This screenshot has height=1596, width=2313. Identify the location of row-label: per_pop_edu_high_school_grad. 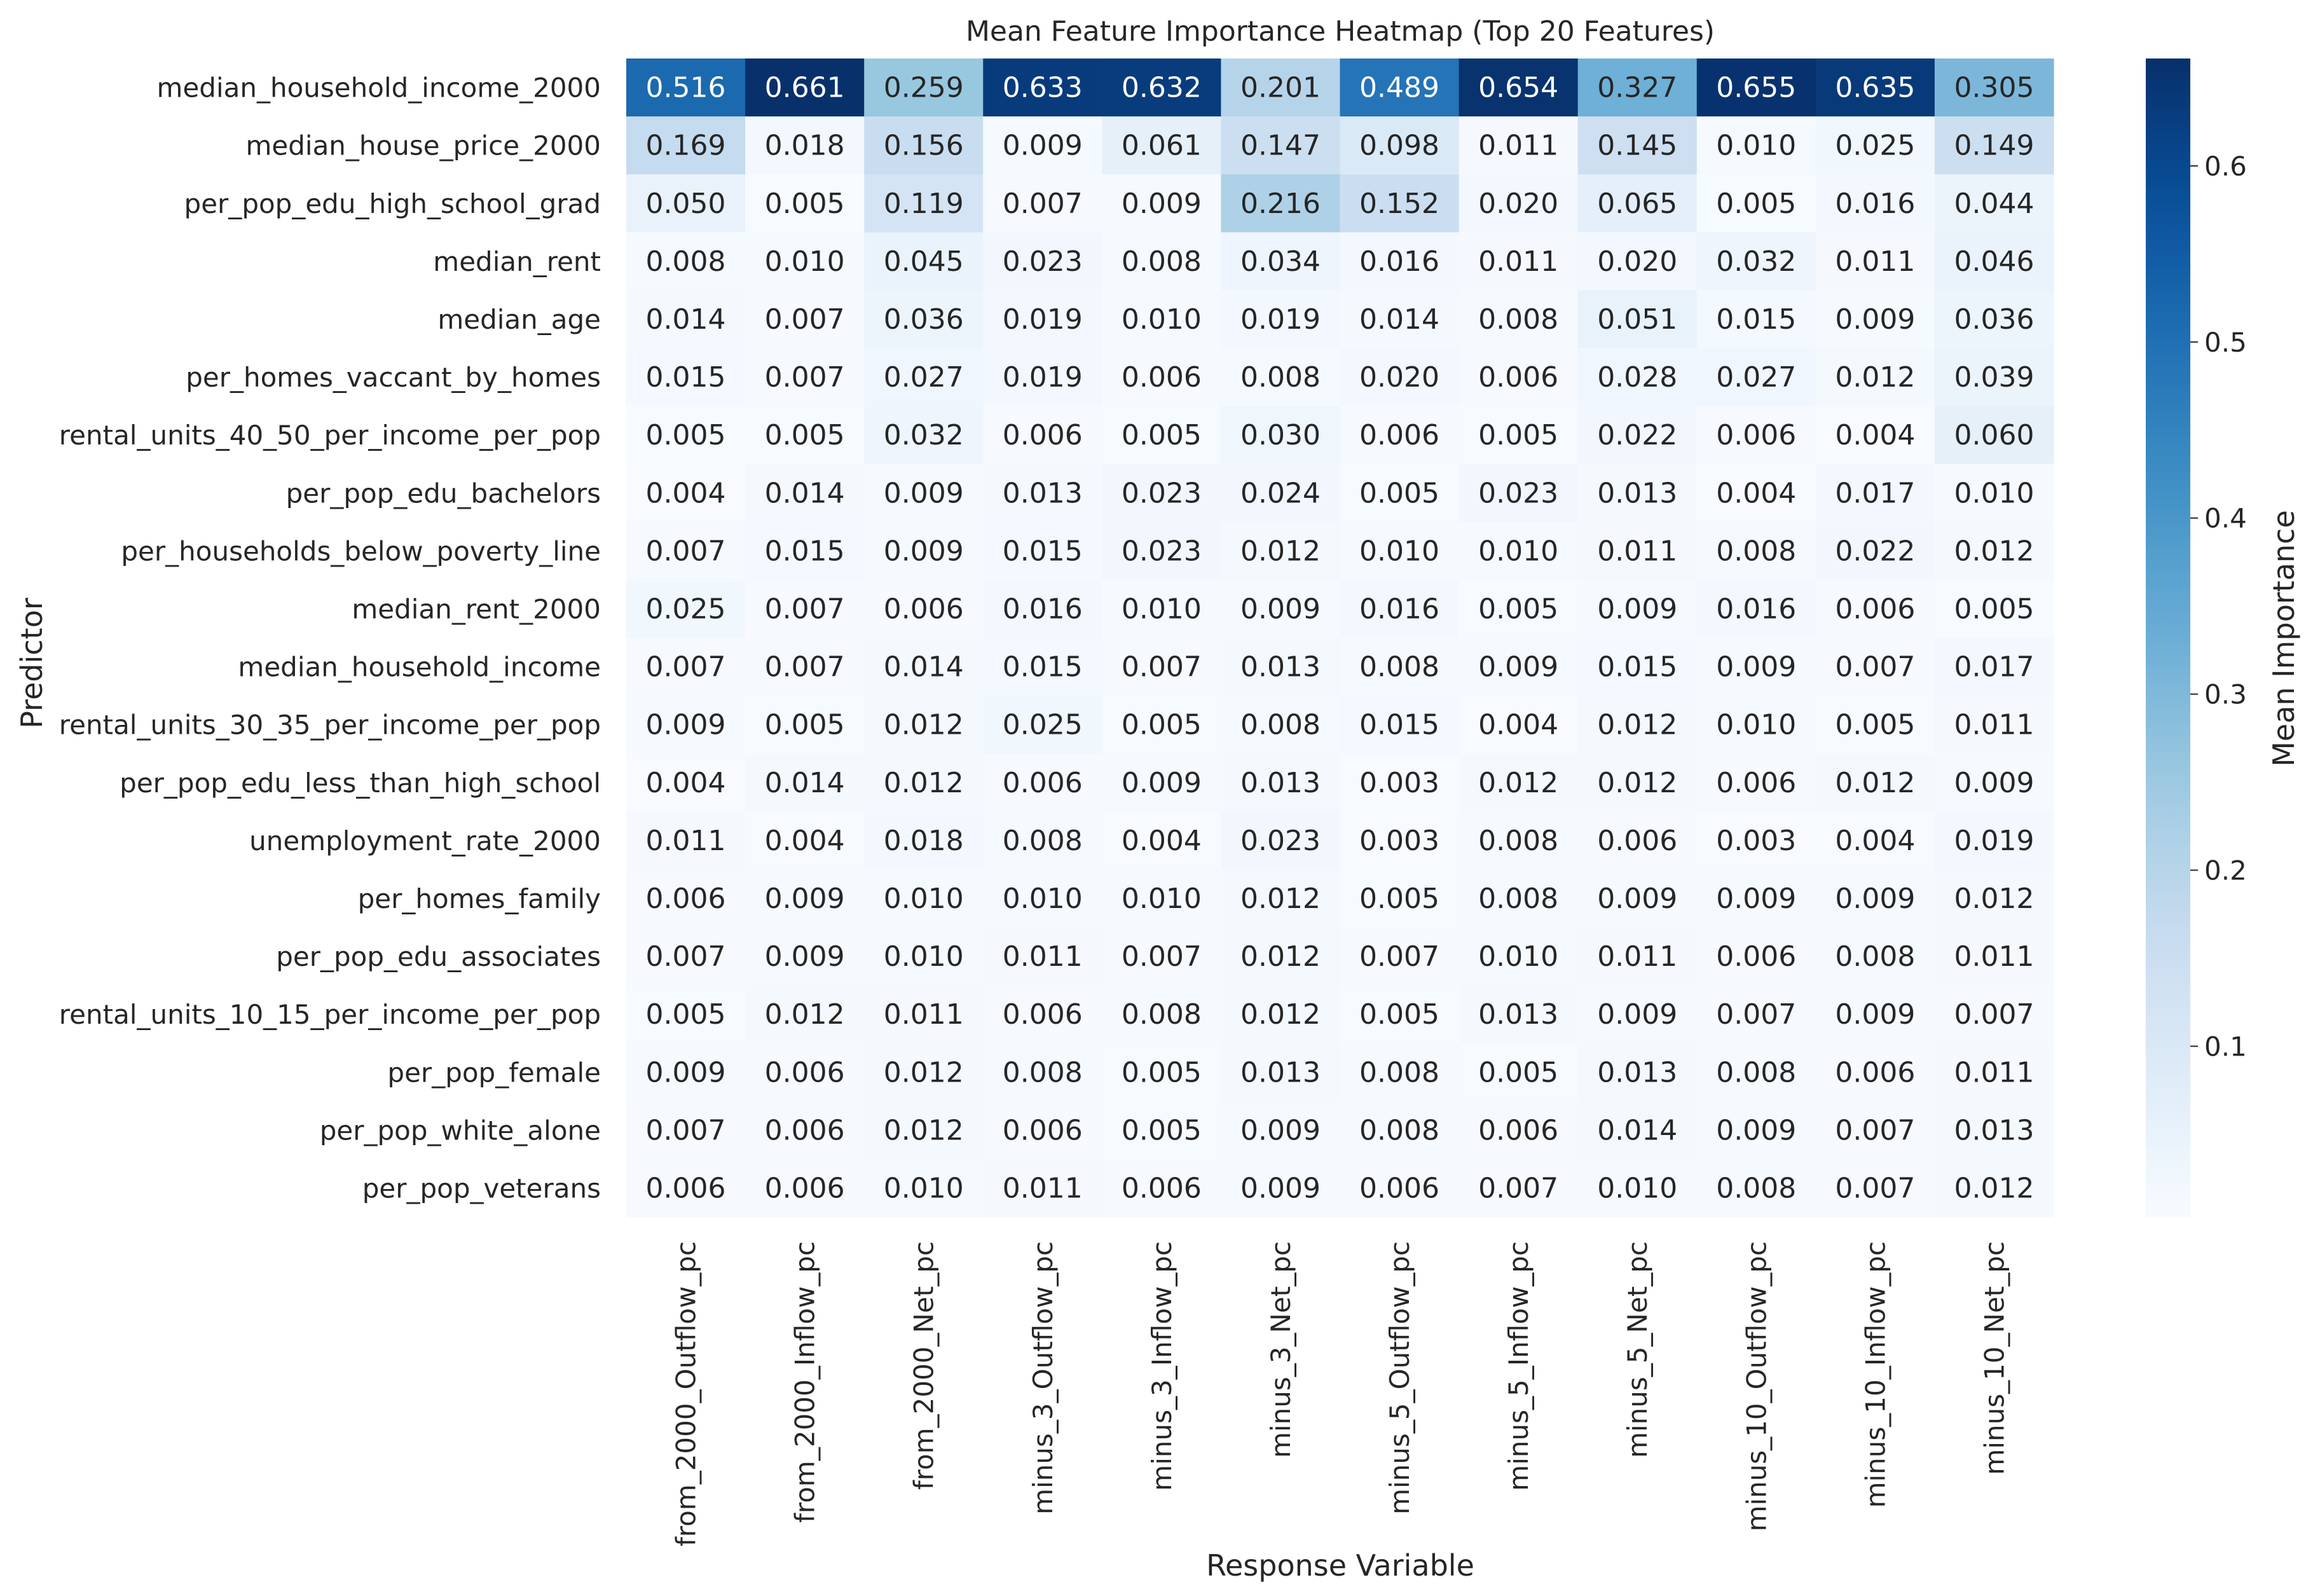
(392, 203).